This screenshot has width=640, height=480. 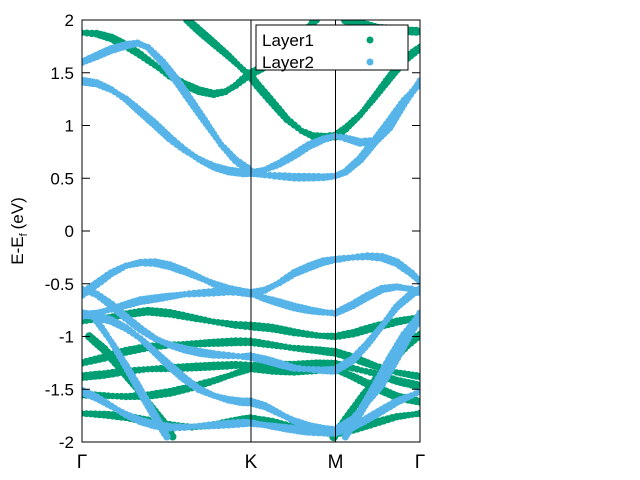 I want to click on y-tick-label: -2, so click(x=66, y=442).